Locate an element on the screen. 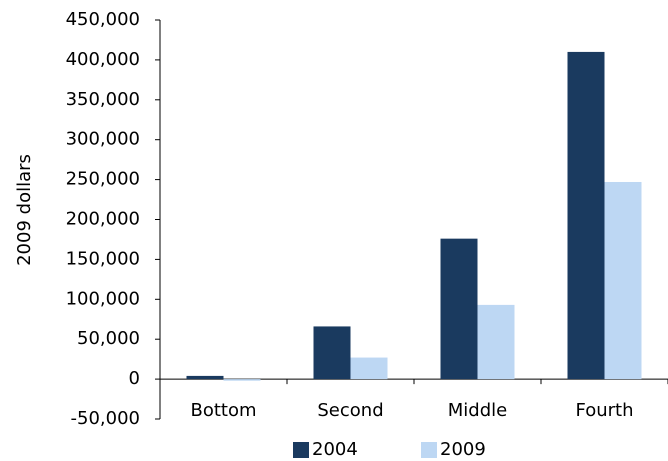  x-tick-label: Middle is located at coordinates (477, 410).